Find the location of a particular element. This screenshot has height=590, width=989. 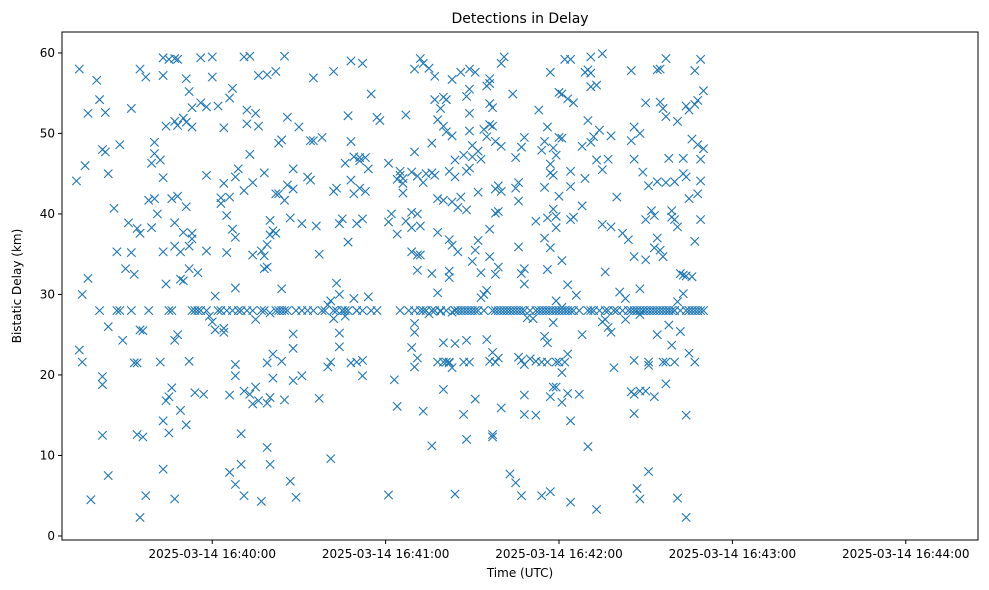

y-tick-label-2: 20 is located at coordinates (47, 375).